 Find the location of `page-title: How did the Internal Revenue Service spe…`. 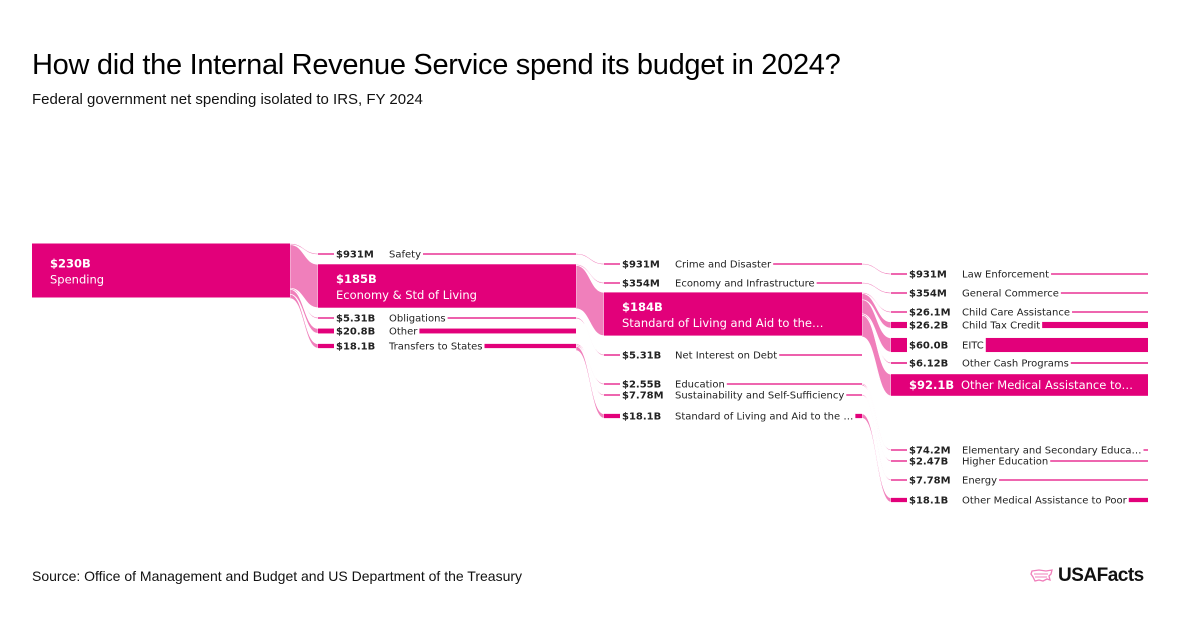

page-title: How did the Internal Revenue Service spe… is located at coordinates (436, 65).